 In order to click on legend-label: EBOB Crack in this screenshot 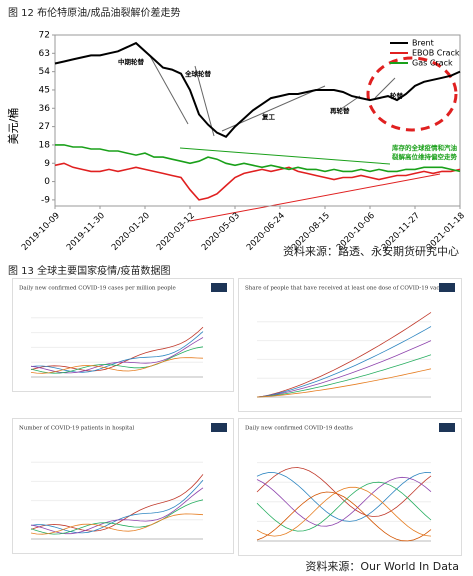, I will do `click(436, 53)`.